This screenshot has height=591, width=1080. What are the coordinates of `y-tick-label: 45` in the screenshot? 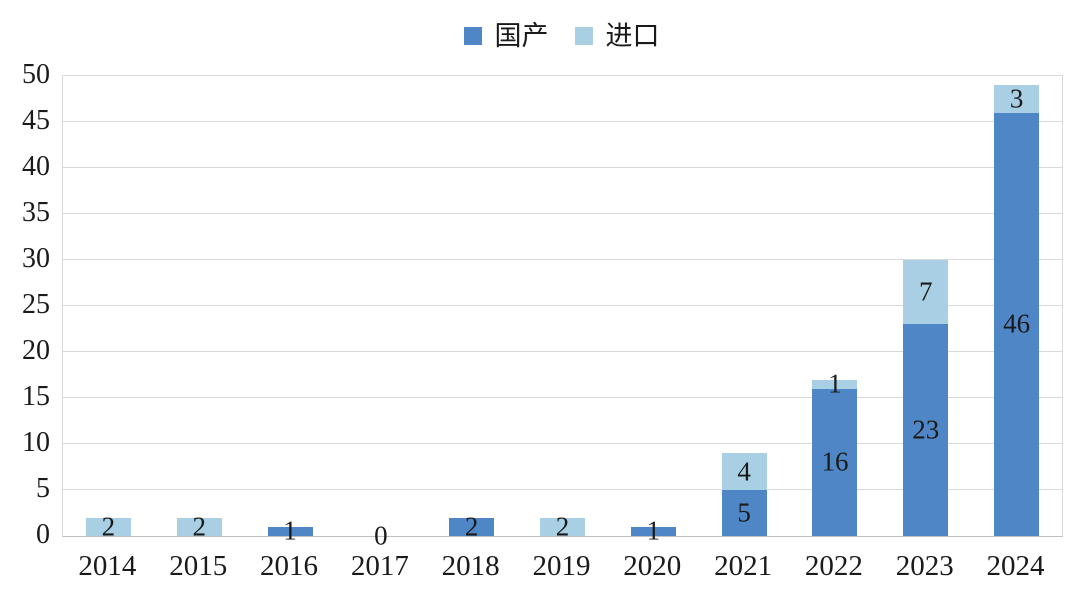 It's located at (36, 120).